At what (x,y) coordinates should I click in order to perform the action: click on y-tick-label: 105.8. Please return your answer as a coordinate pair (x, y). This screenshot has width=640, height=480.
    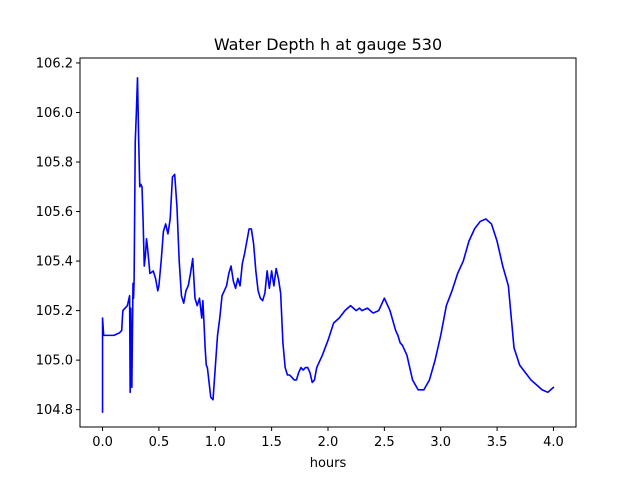
    Looking at the image, I should click on (54, 163).